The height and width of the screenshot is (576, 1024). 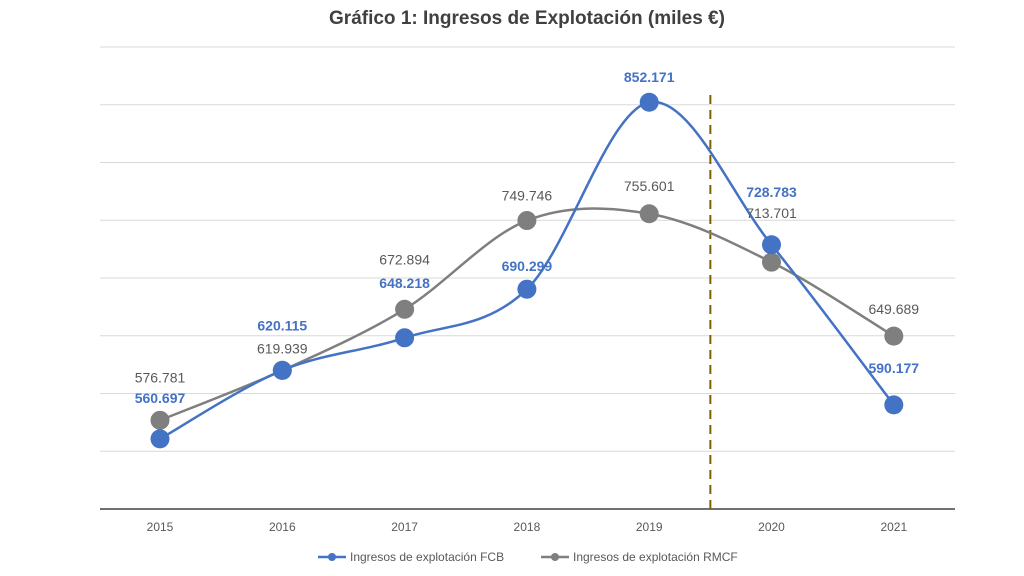 I want to click on data-point-ingresos-de-explotaci-n-fcb-2021, so click(x=894, y=405).